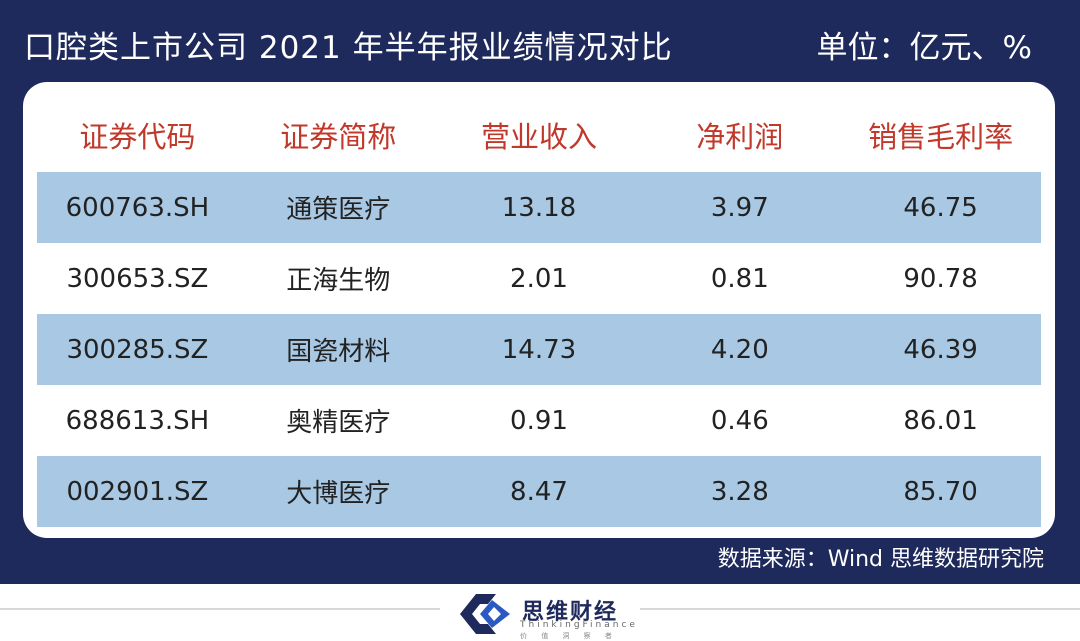 Image resolution: width=1080 pixels, height=641 pixels. I want to click on cell-gross-margin: 46.75, so click(940, 207).